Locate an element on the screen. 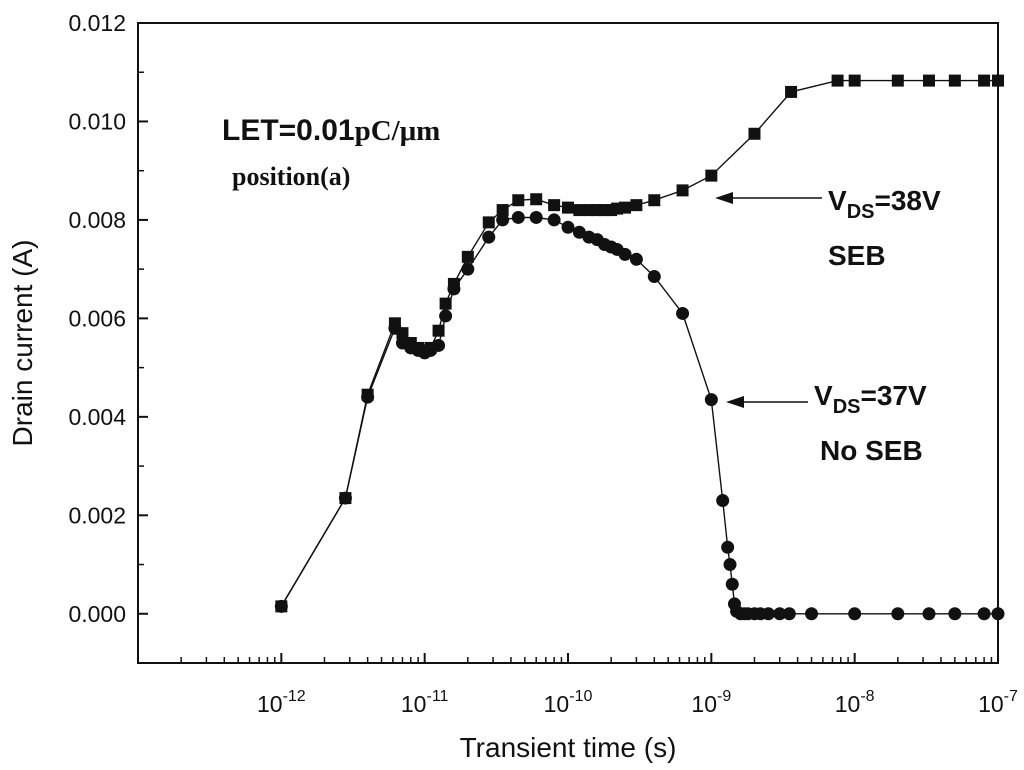 Image resolution: width=1024 pixels, height=770 pixels. vds38-value: =38V is located at coordinates (907, 200).